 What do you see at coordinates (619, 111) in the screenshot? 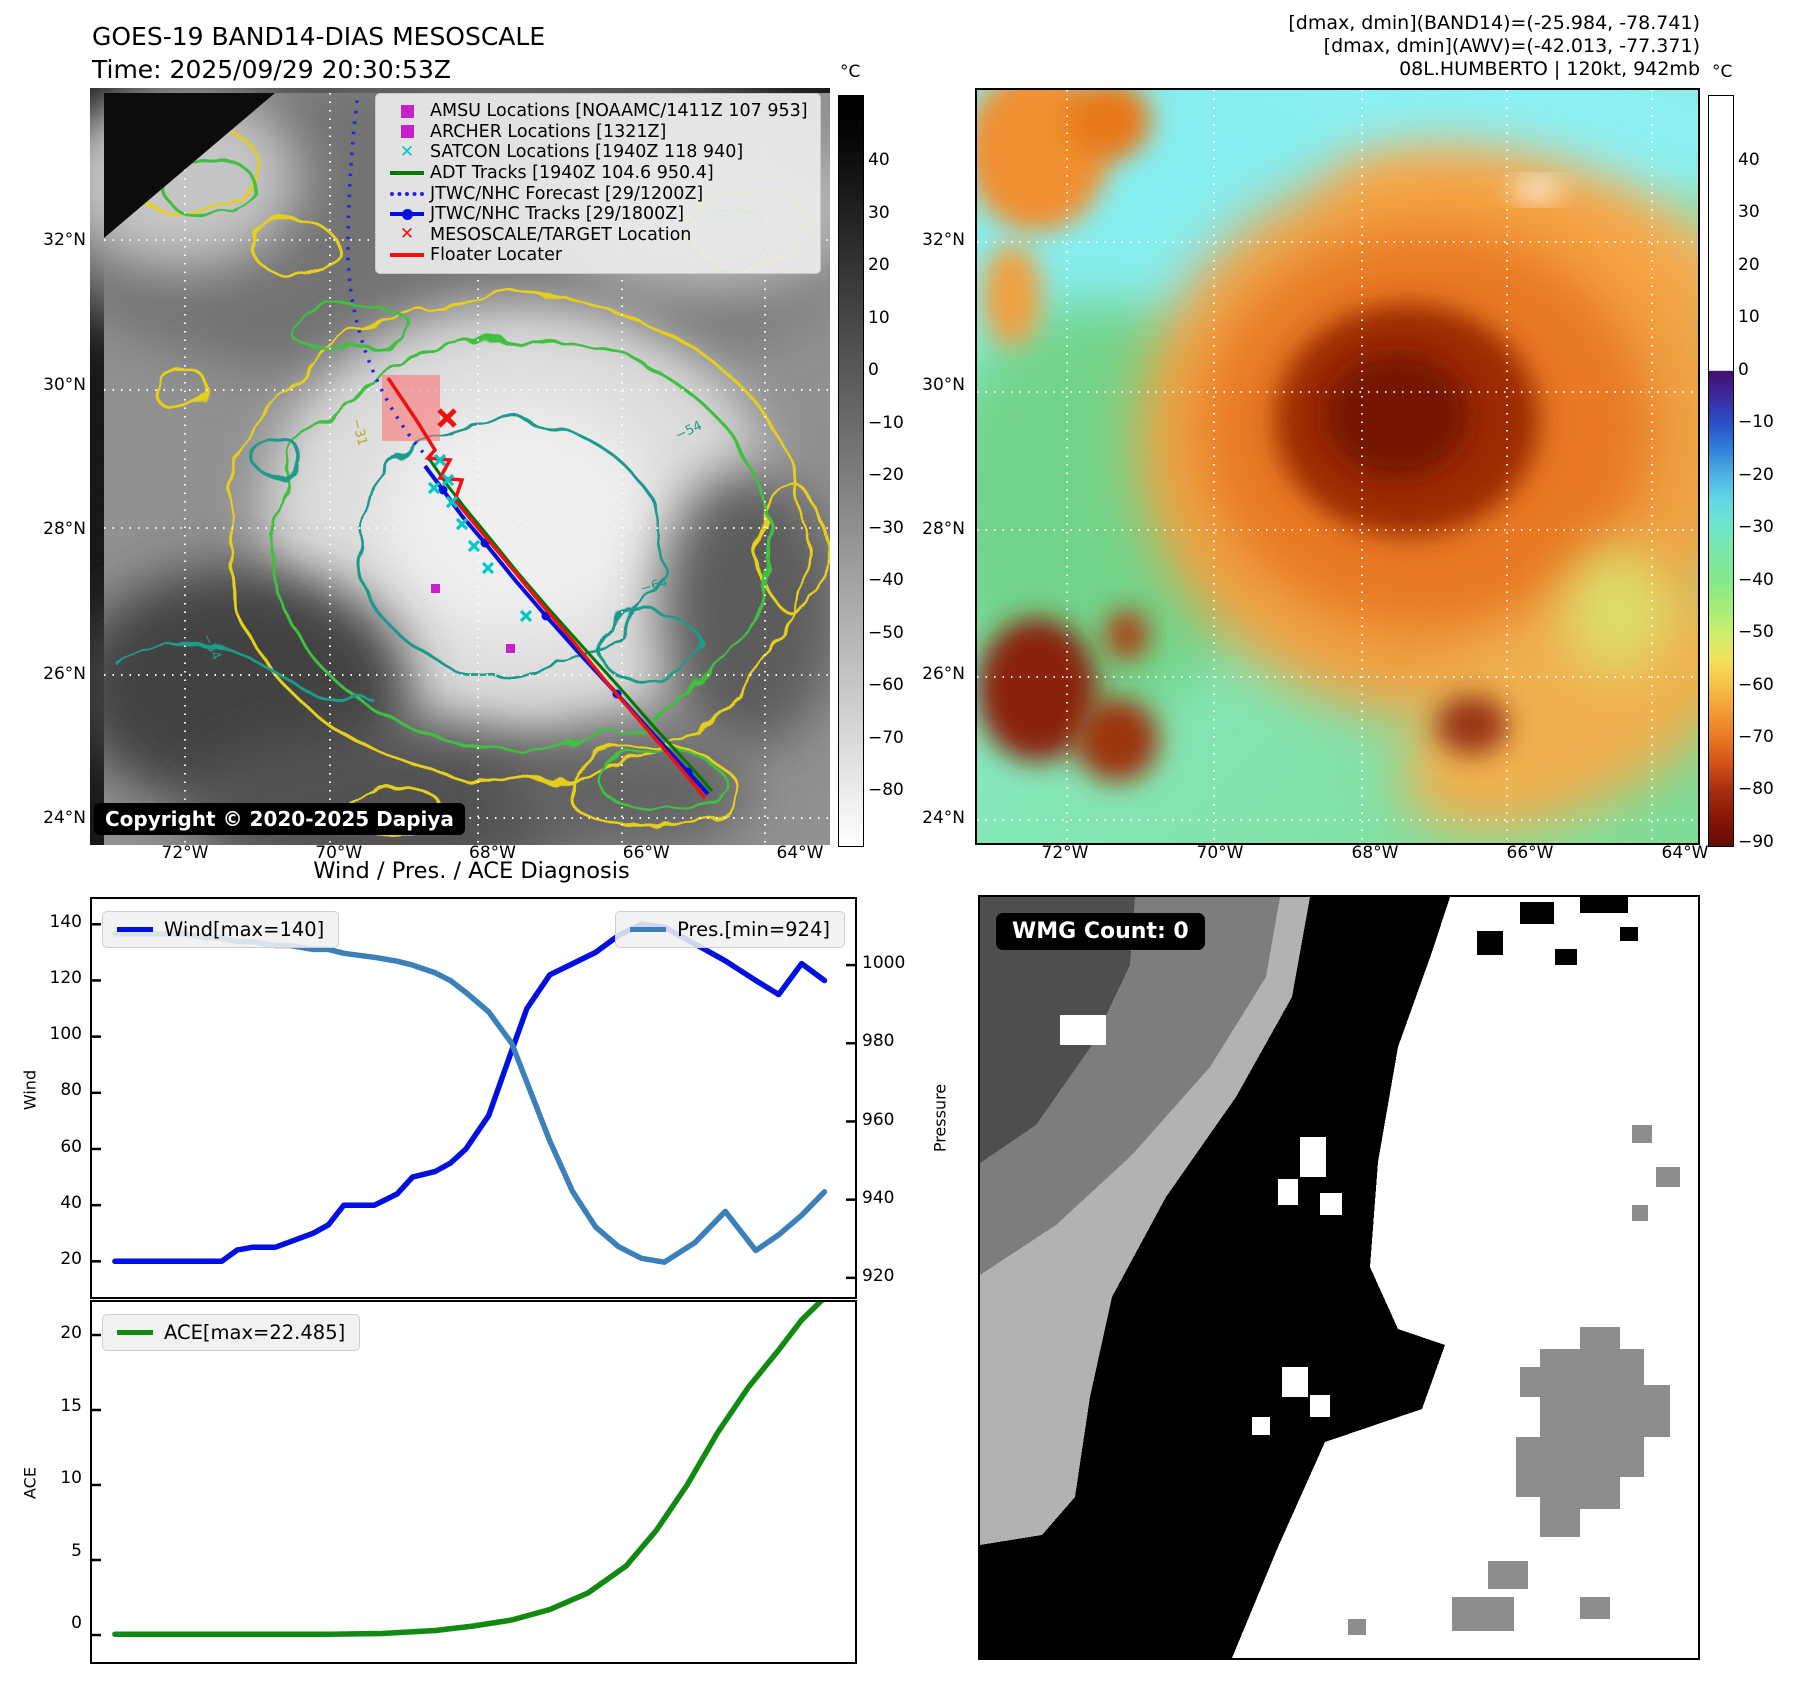
I see `legend-label: AMSU Locations [NOAAMC/1411Z 107 953]` at bounding box center [619, 111].